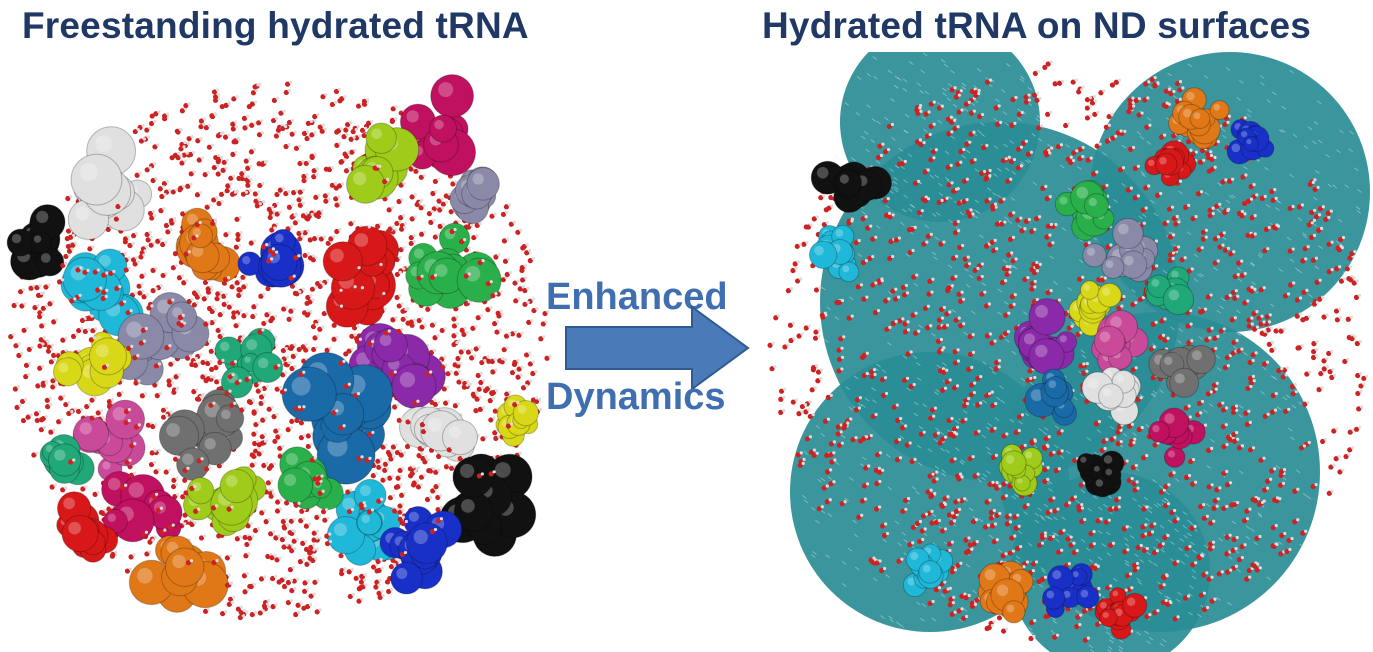 The height and width of the screenshot is (652, 1373). What do you see at coordinates (636, 397) in the screenshot?
I see `arrow-label-dynamics: Dynamics` at bounding box center [636, 397].